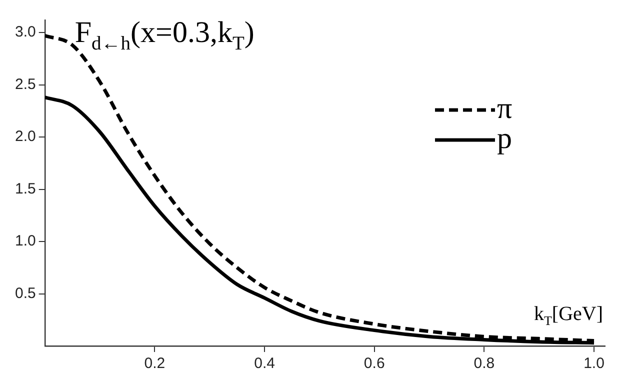 This screenshot has height=388, width=625. Describe the element at coordinates (25, 189) in the screenshot. I see `y-tick-label: 1.5` at that location.